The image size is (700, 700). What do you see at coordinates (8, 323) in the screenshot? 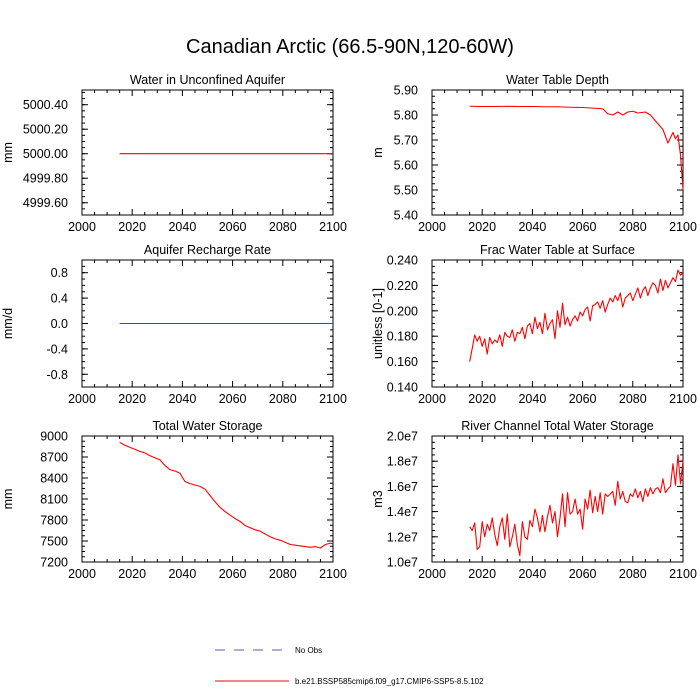
I see `y-axis-label: mm/d` at bounding box center [8, 323].